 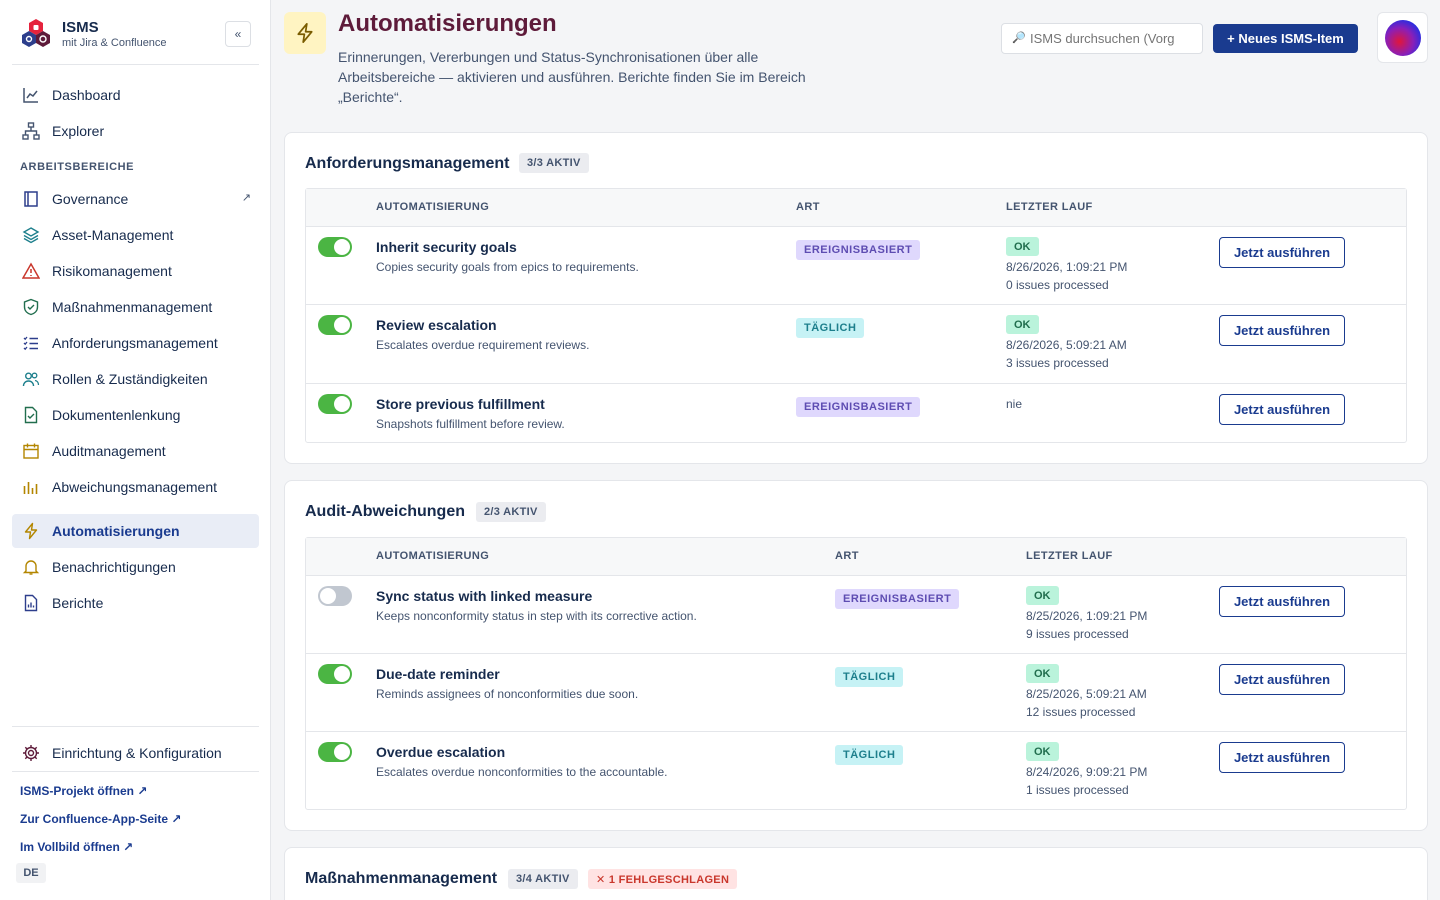 I want to click on bell-icon, so click(x=31, y=567).